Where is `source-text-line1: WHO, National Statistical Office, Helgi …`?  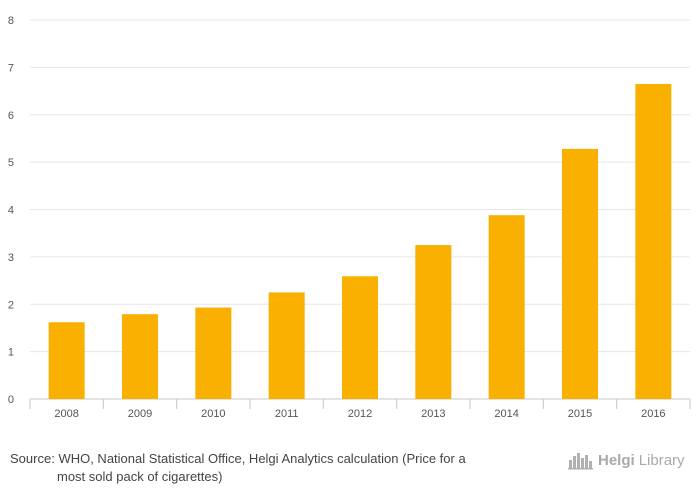
source-text-line1: WHO, National Statistical Office, Helgi … is located at coordinates (262, 458).